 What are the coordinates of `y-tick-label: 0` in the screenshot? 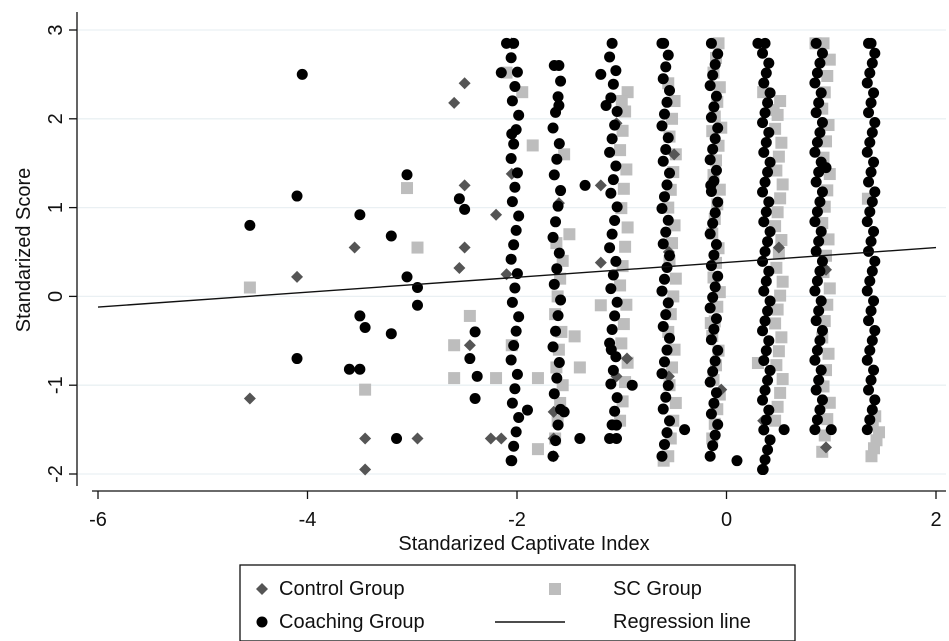 It's located at (56, 296).